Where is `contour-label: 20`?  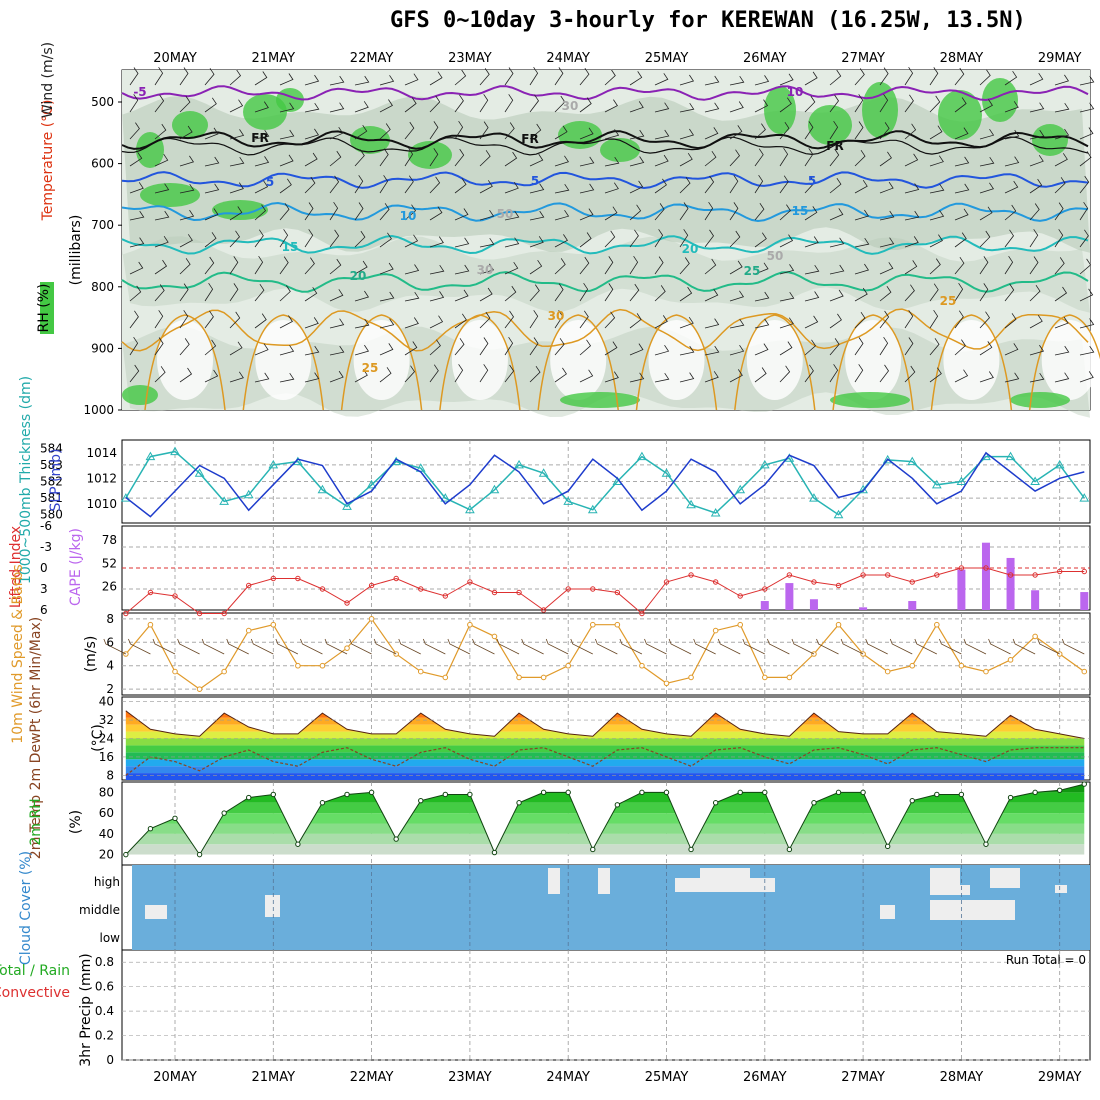
contour-label: 20 is located at coordinates (690, 249).